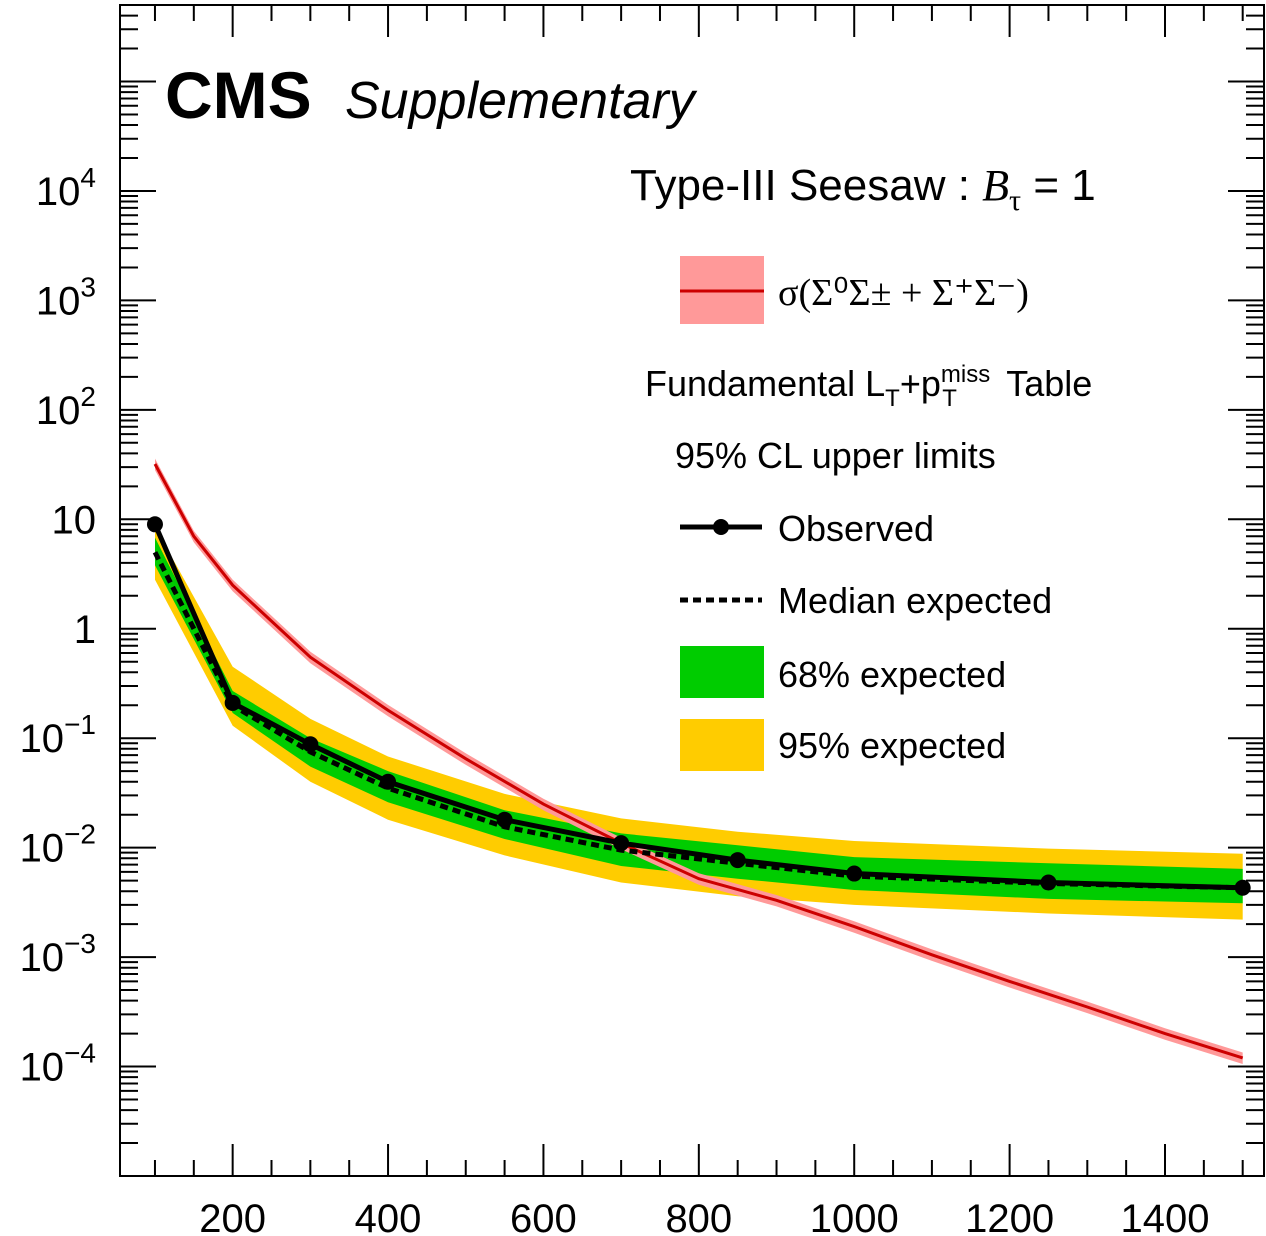 The image size is (1266, 1236). What do you see at coordinates (74, 520) in the screenshot?
I see `y-tick-label: 10` at bounding box center [74, 520].